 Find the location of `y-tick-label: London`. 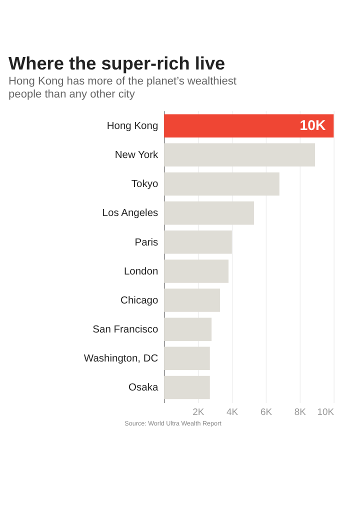

y-tick-label: London is located at coordinates (141, 272).